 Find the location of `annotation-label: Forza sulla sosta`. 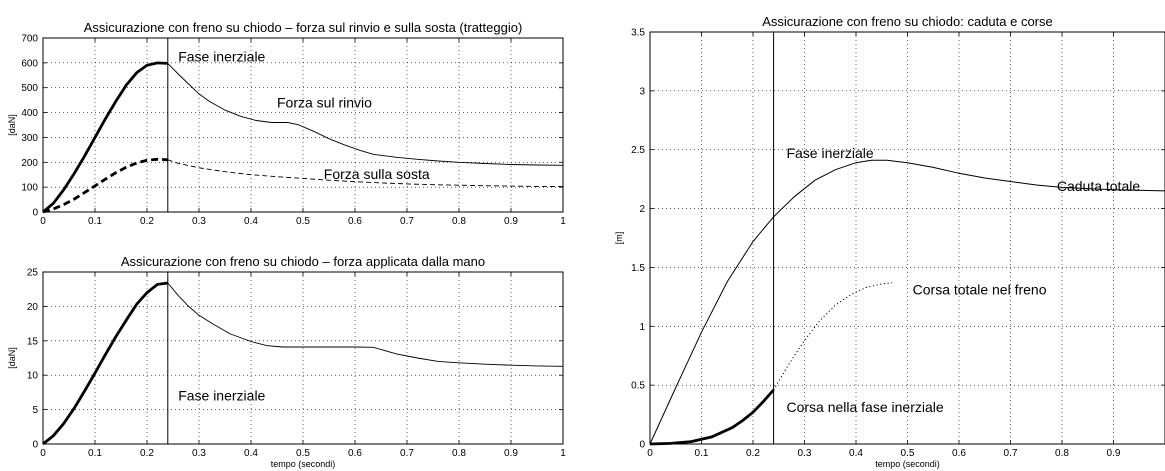

annotation-label: Forza sulla sosta is located at coordinates (377, 174).